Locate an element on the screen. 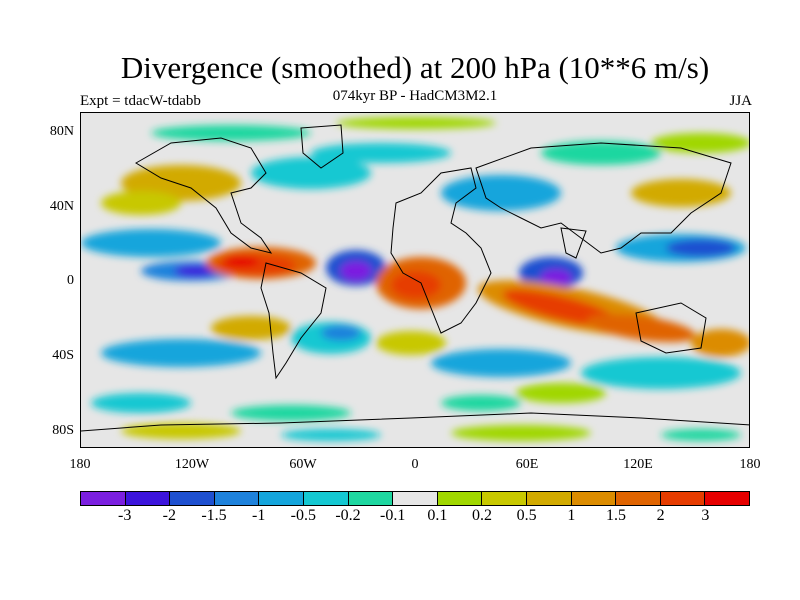 The height and width of the screenshot is (600, 800). colorbar-label: 0.5 is located at coordinates (526, 515).